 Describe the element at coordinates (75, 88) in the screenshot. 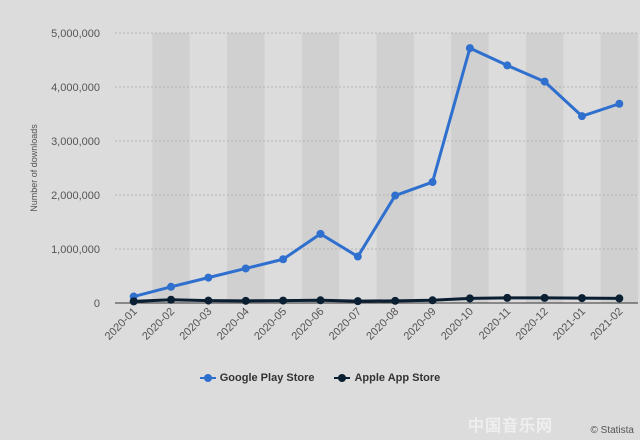

I see `y-tick-label: 4,000,000` at that location.